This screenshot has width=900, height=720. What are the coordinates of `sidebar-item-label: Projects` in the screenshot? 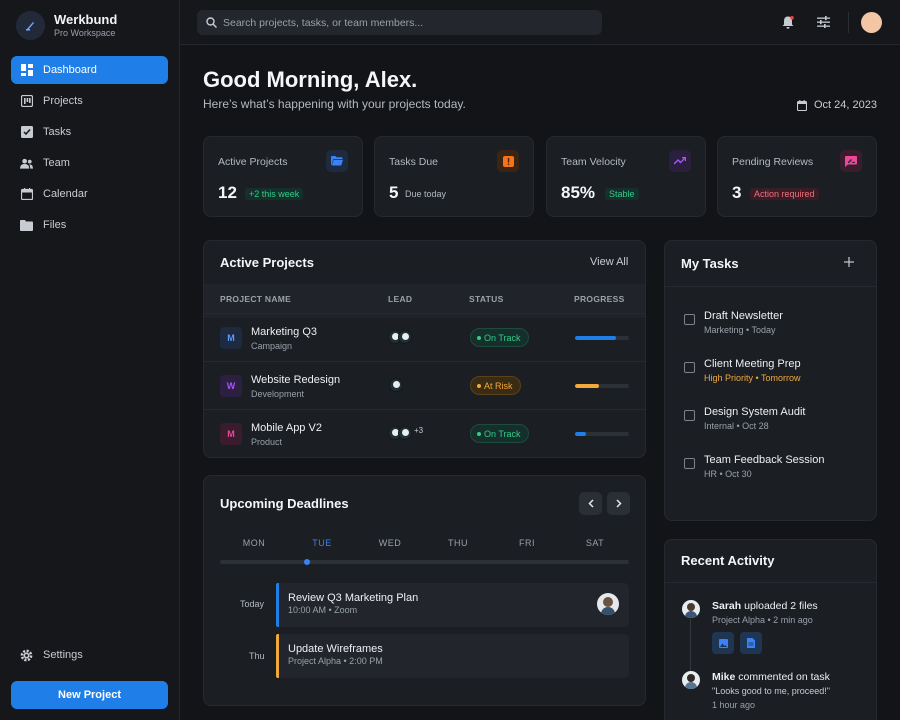 It's located at (63, 101).